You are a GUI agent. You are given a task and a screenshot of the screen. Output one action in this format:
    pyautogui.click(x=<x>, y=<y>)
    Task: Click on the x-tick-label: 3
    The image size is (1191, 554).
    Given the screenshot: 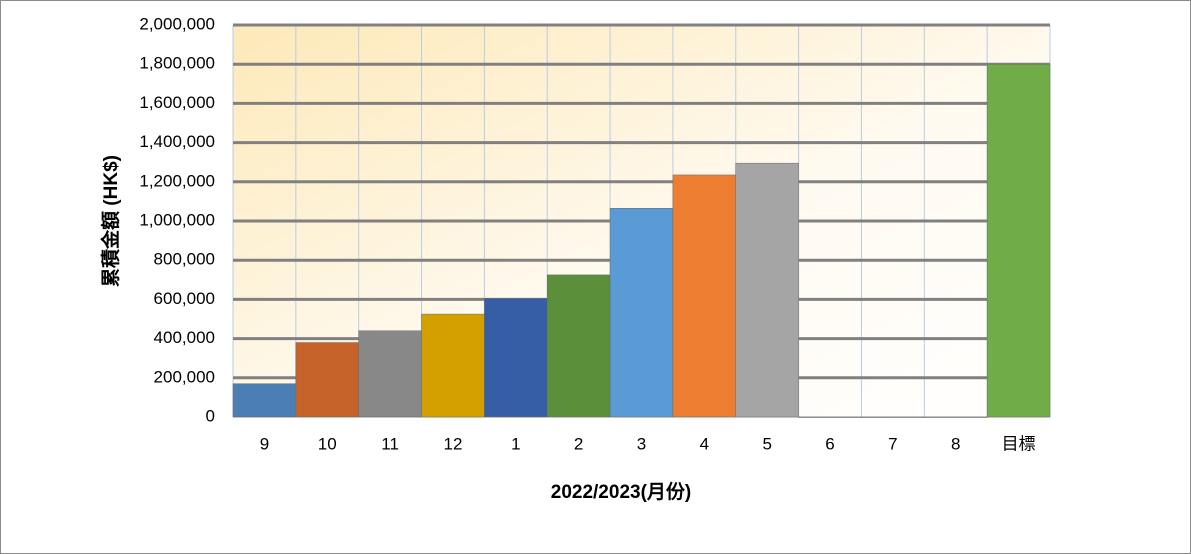 What is the action you would take?
    pyautogui.click(x=641, y=443)
    